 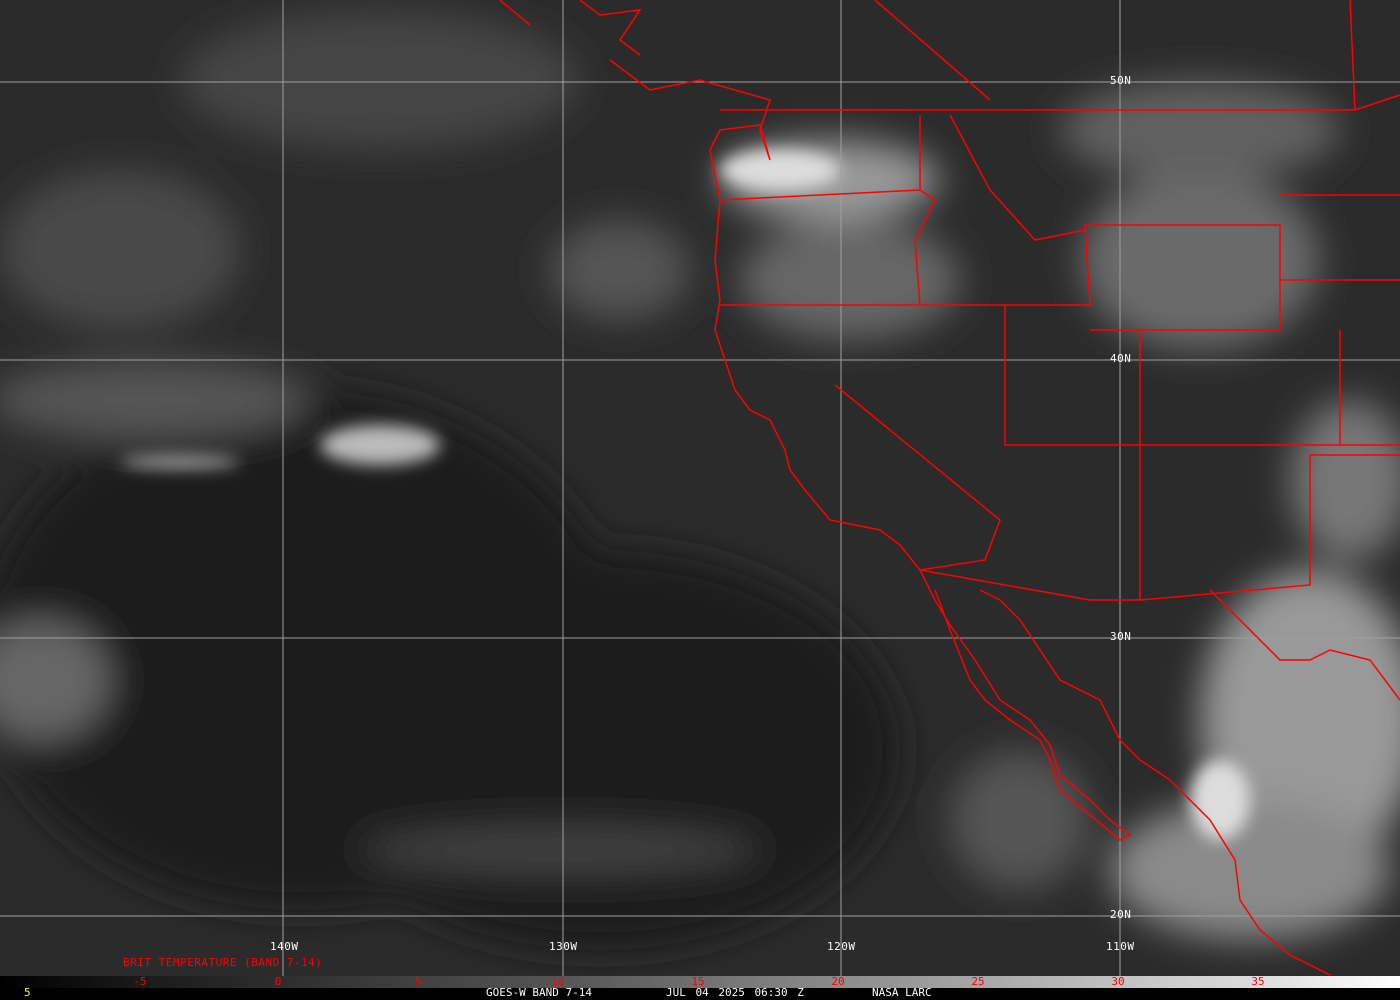 I want to click on scale-tick: 15, so click(x=698, y=981).